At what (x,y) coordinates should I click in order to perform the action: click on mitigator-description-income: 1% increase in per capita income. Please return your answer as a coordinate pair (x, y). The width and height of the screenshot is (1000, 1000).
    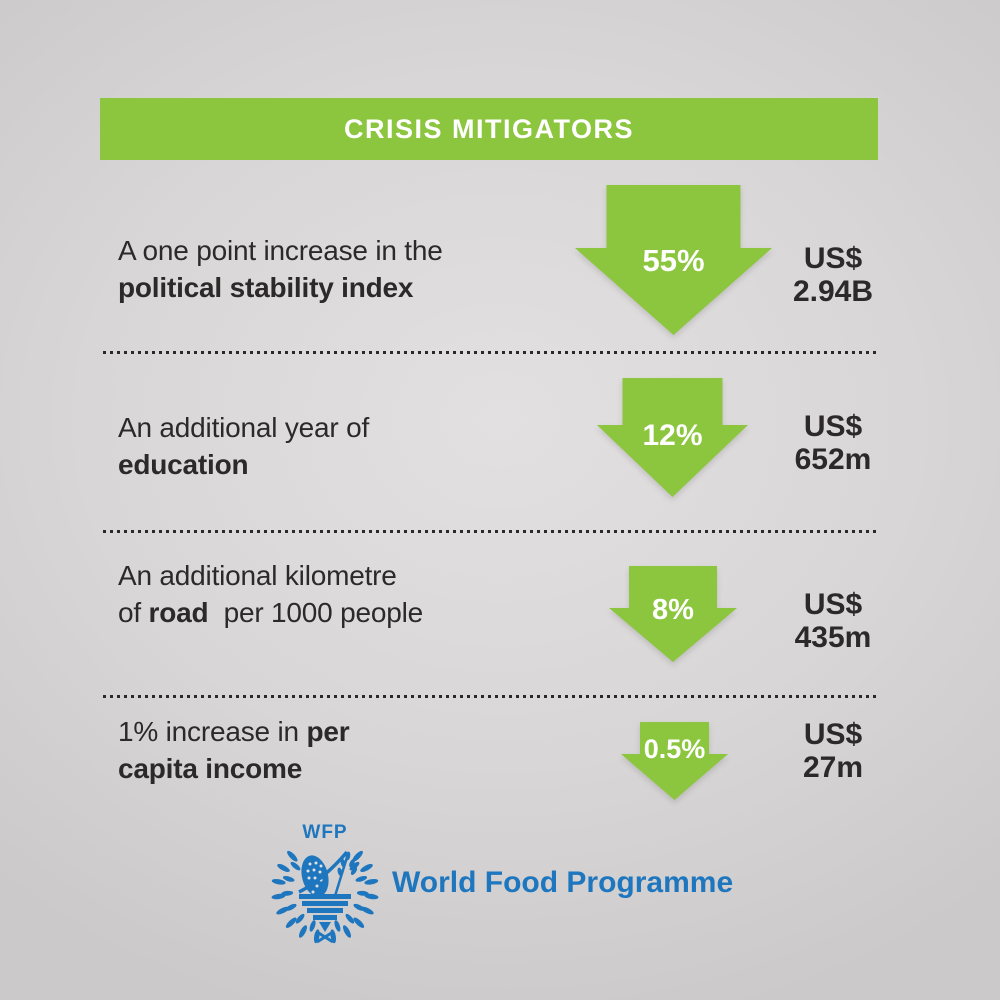
    Looking at the image, I should click on (343, 750).